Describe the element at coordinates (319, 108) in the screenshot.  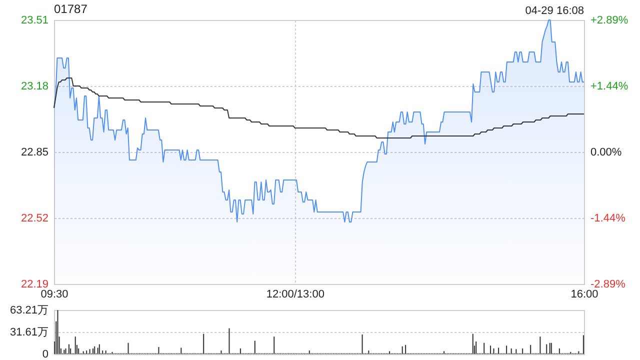
I see `line-series` at that location.